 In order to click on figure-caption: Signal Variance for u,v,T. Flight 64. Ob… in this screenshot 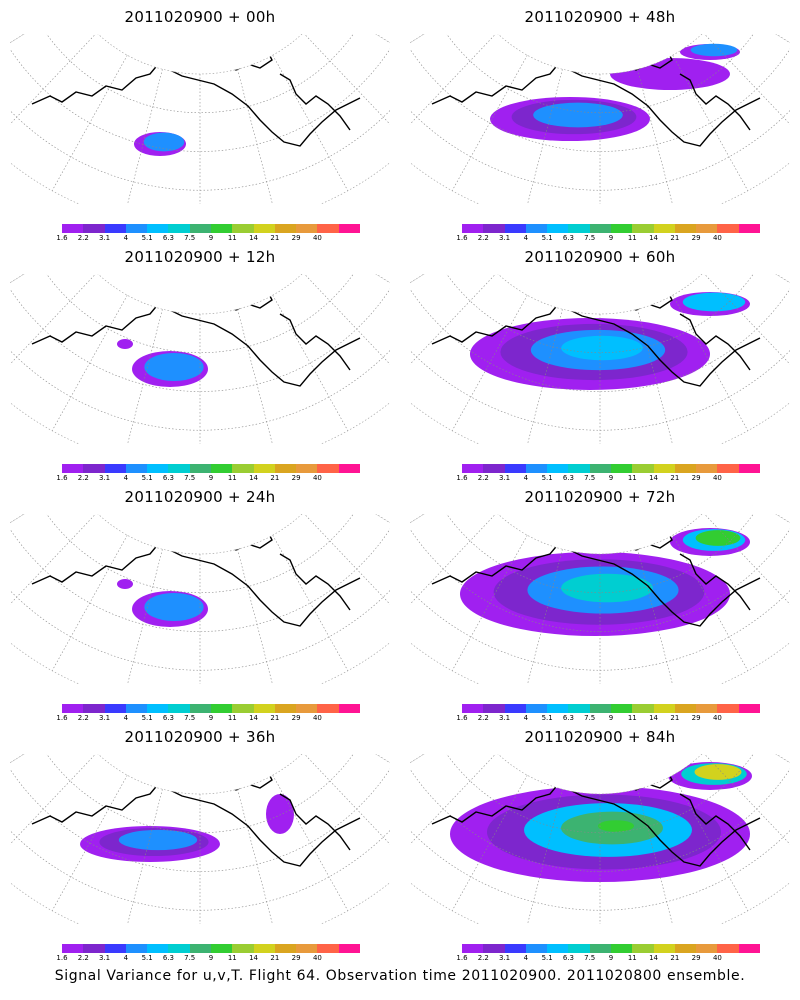, I will do `click(400, 976)`.